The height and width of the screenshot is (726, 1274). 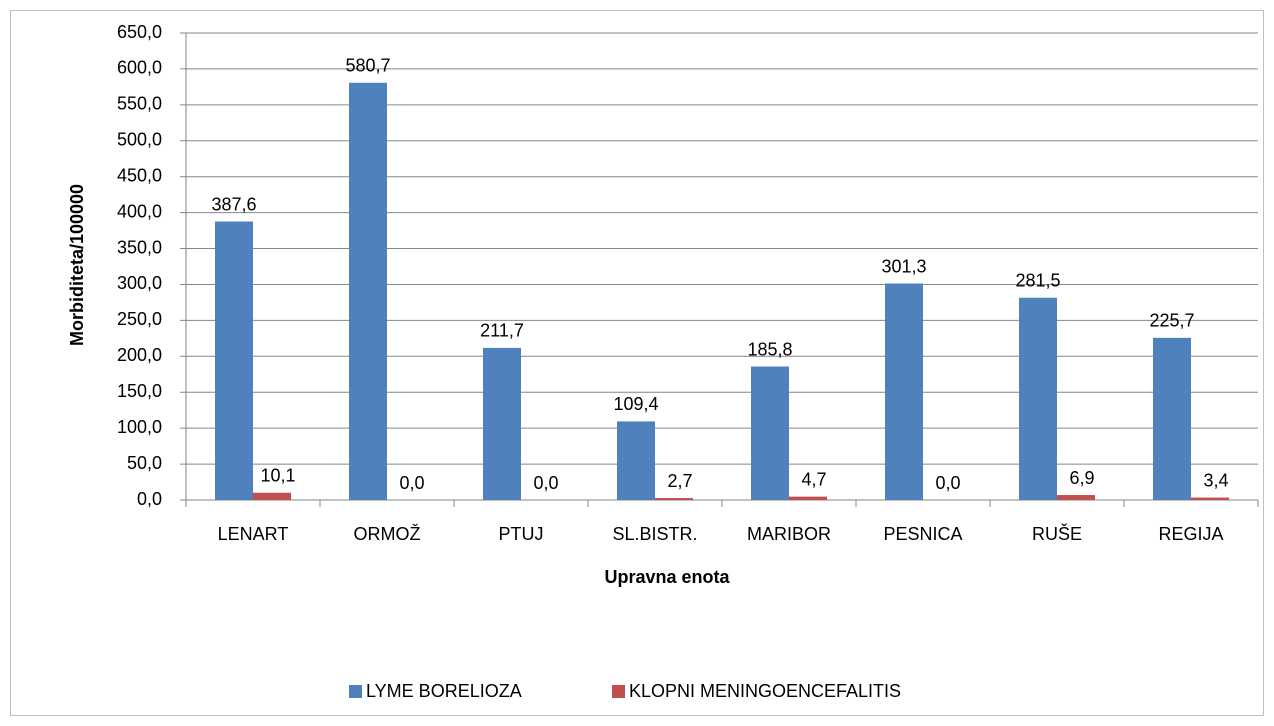 What do you see at coordinates (139, 319) in the screenshot?
I see `y-tick-label: 250,0` at bounding box center [139, 319].